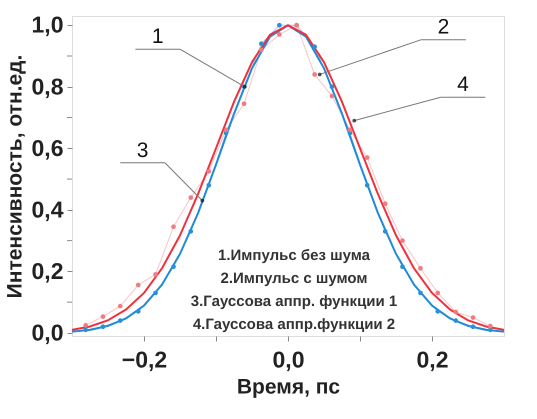  What do you see at coordinates (48, 25) in the screenshot?
I see `y-tick-label: 1,0` at bounding box center [48, 25].